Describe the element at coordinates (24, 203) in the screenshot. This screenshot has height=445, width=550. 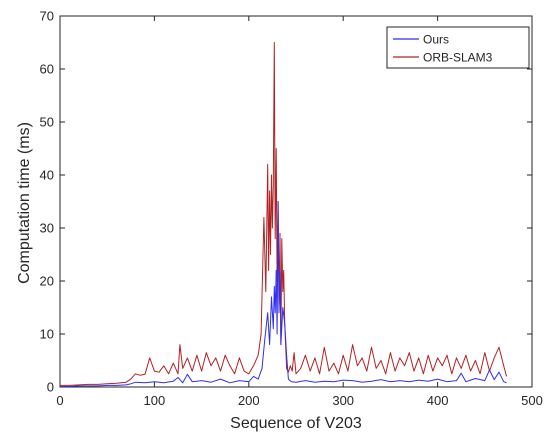
I see `y-axis-title: Computation time (ms)` at that location.